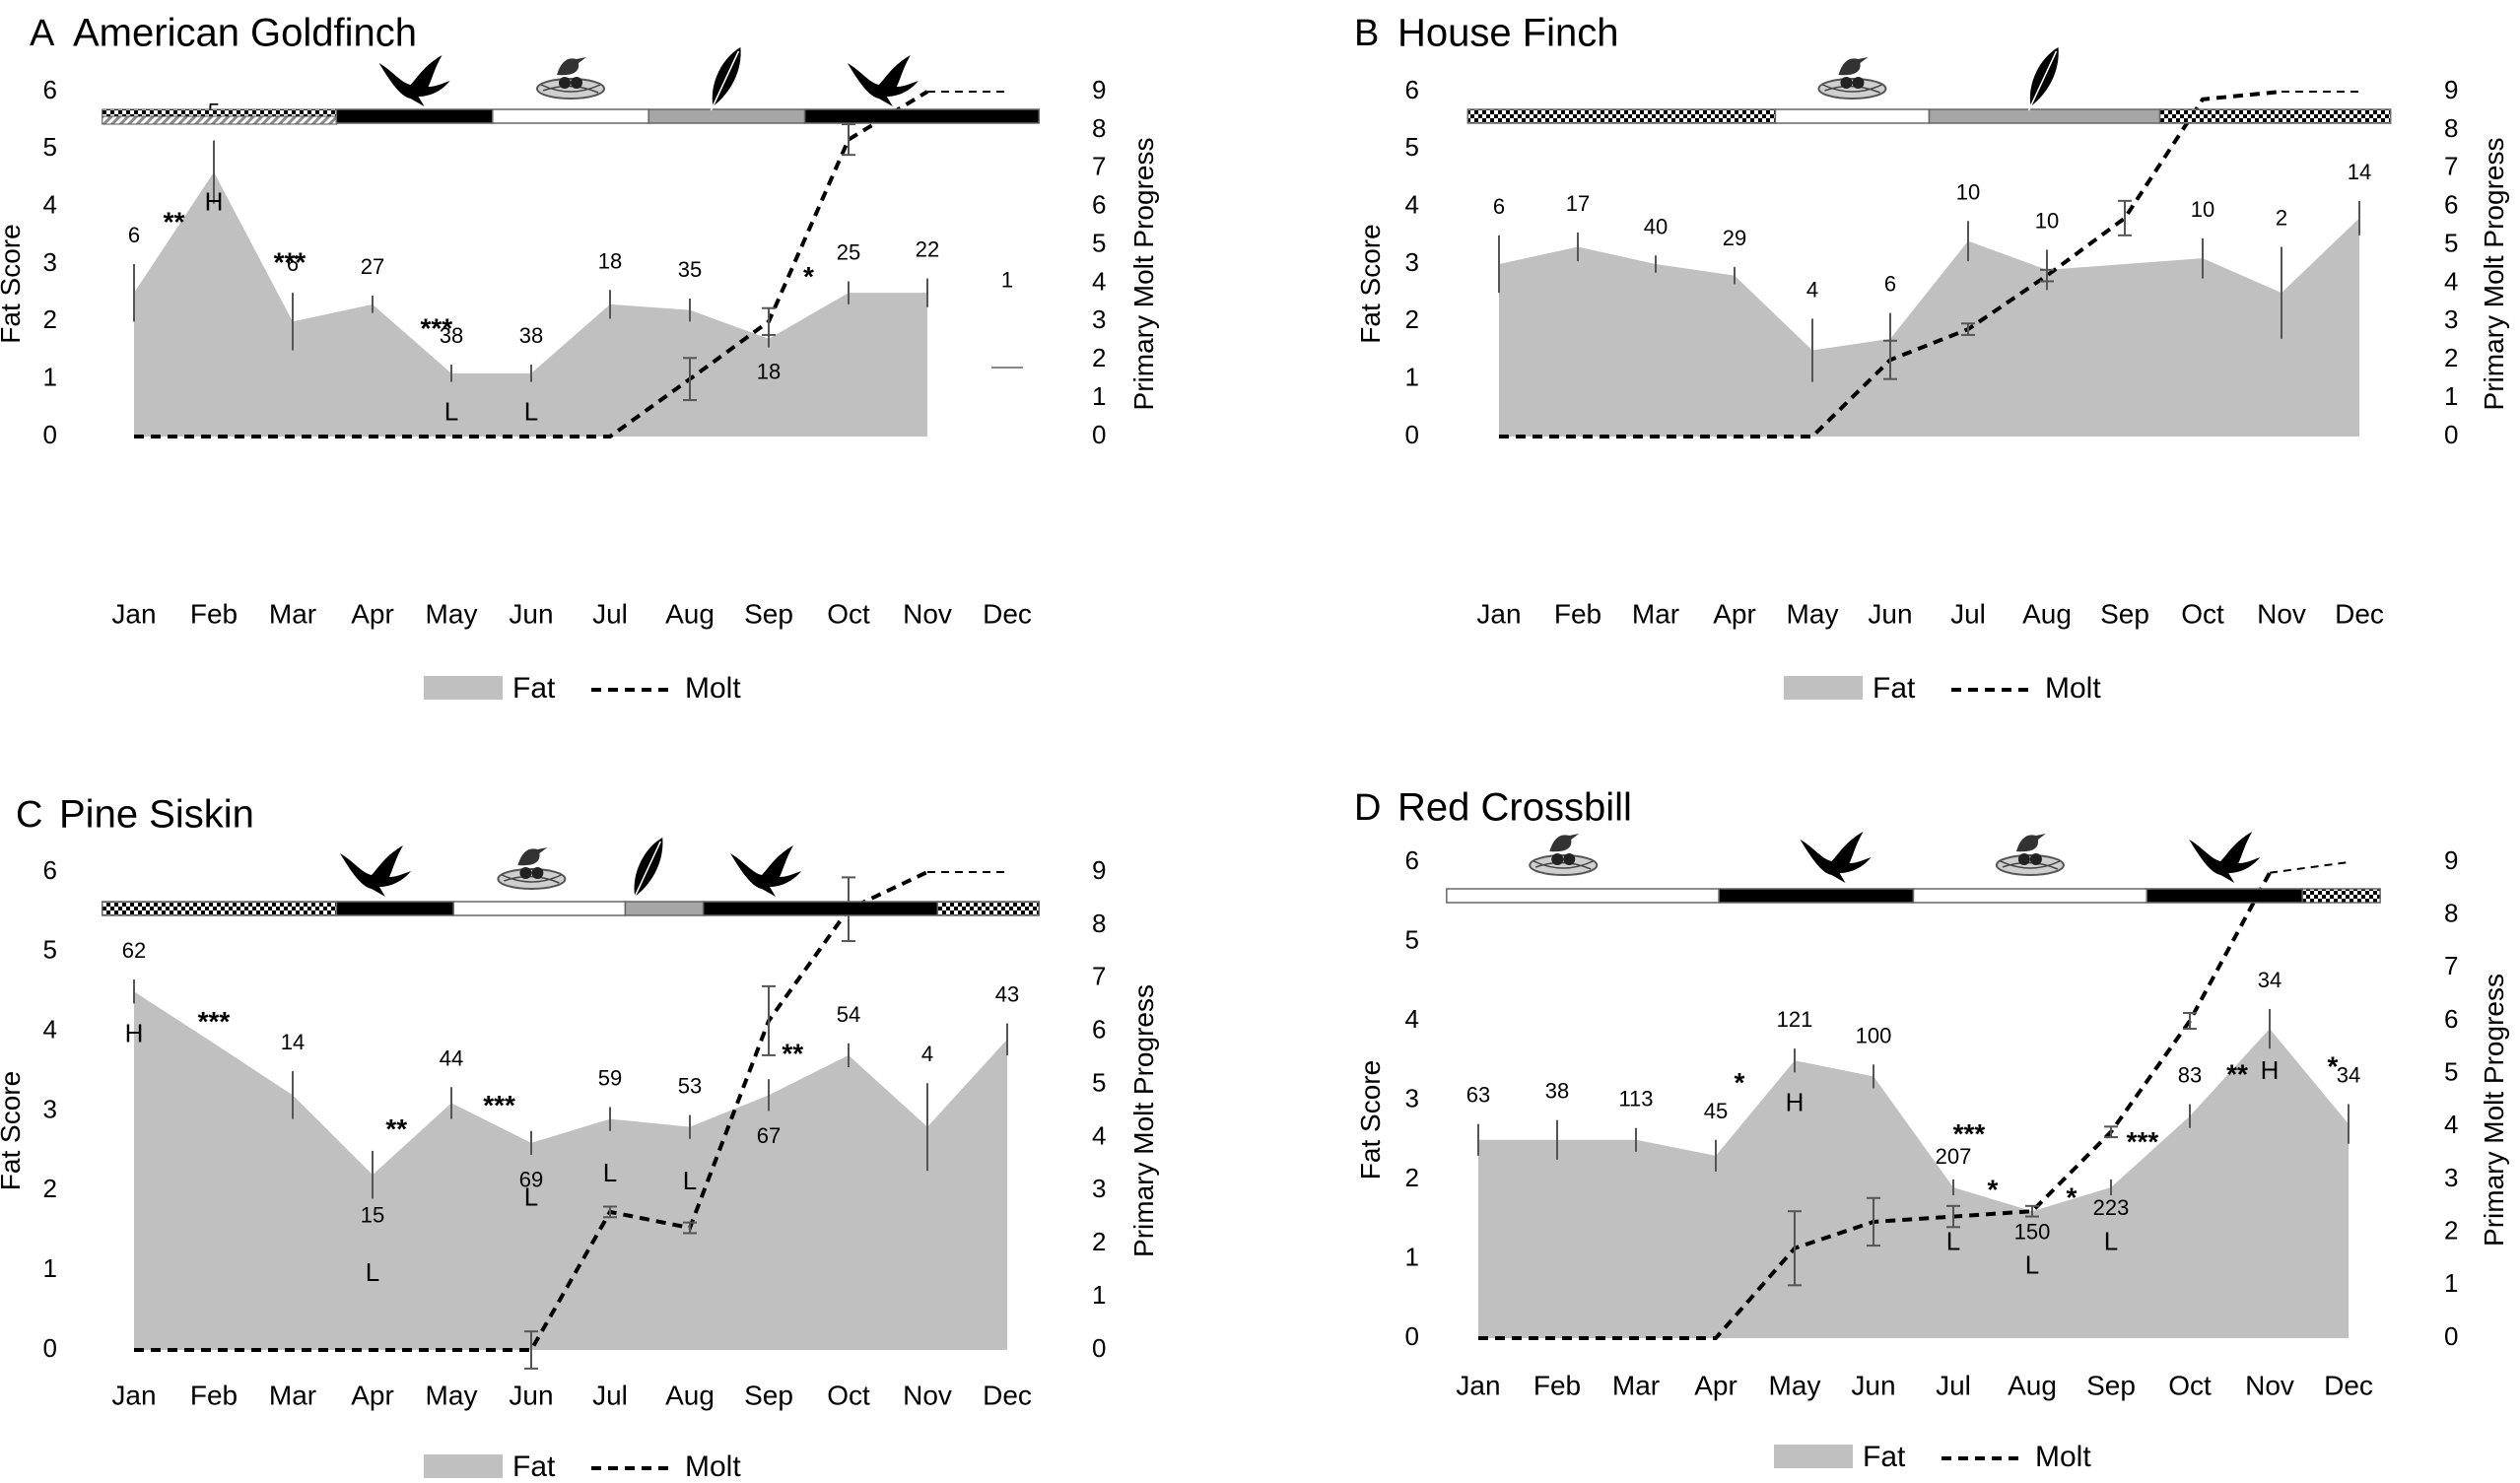  What do you see at coordinates (133, 613) in the screenshot?
I see `month-tick-label: Jan` at bounding box center [133, 613].